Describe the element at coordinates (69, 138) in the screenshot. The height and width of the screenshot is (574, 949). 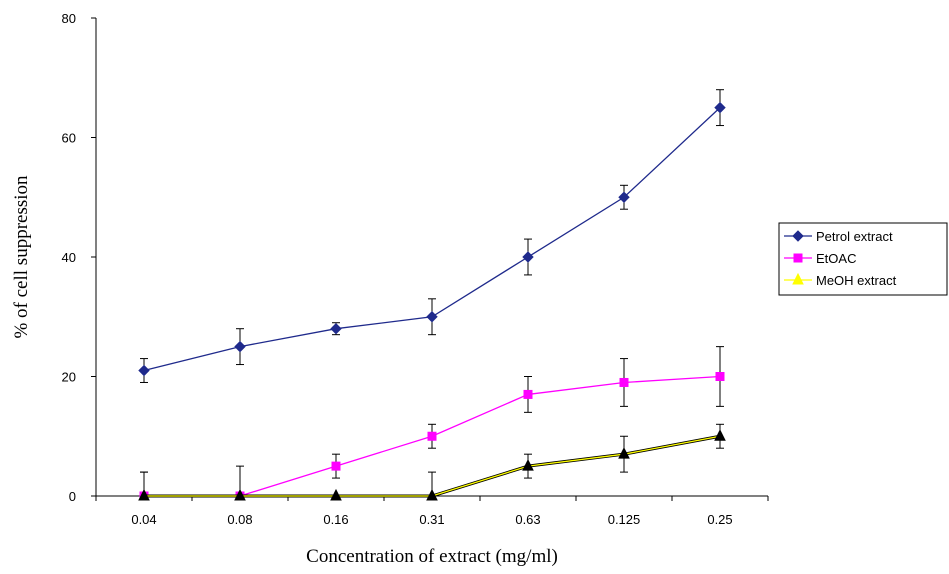
I see `y-tick-label: 60` at that location.